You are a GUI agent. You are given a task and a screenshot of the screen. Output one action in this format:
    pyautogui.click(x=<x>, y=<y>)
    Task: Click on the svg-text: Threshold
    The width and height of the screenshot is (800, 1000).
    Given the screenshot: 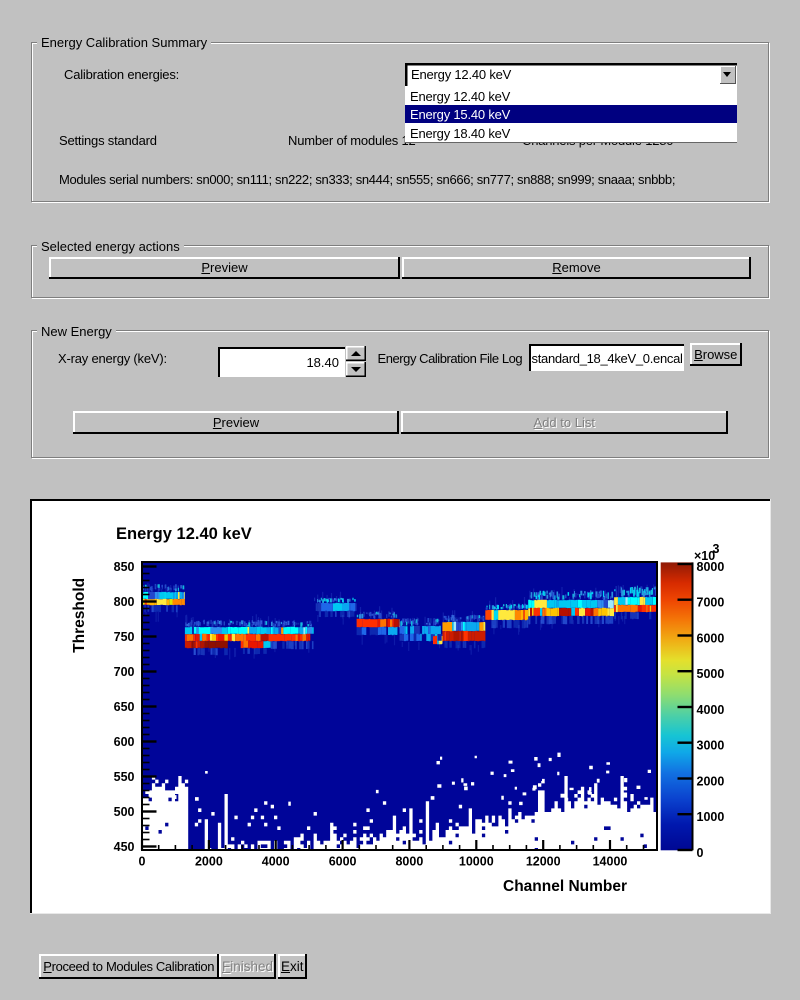 What is the action you would take?
    pyautogui.click(x=79, y=615)
    